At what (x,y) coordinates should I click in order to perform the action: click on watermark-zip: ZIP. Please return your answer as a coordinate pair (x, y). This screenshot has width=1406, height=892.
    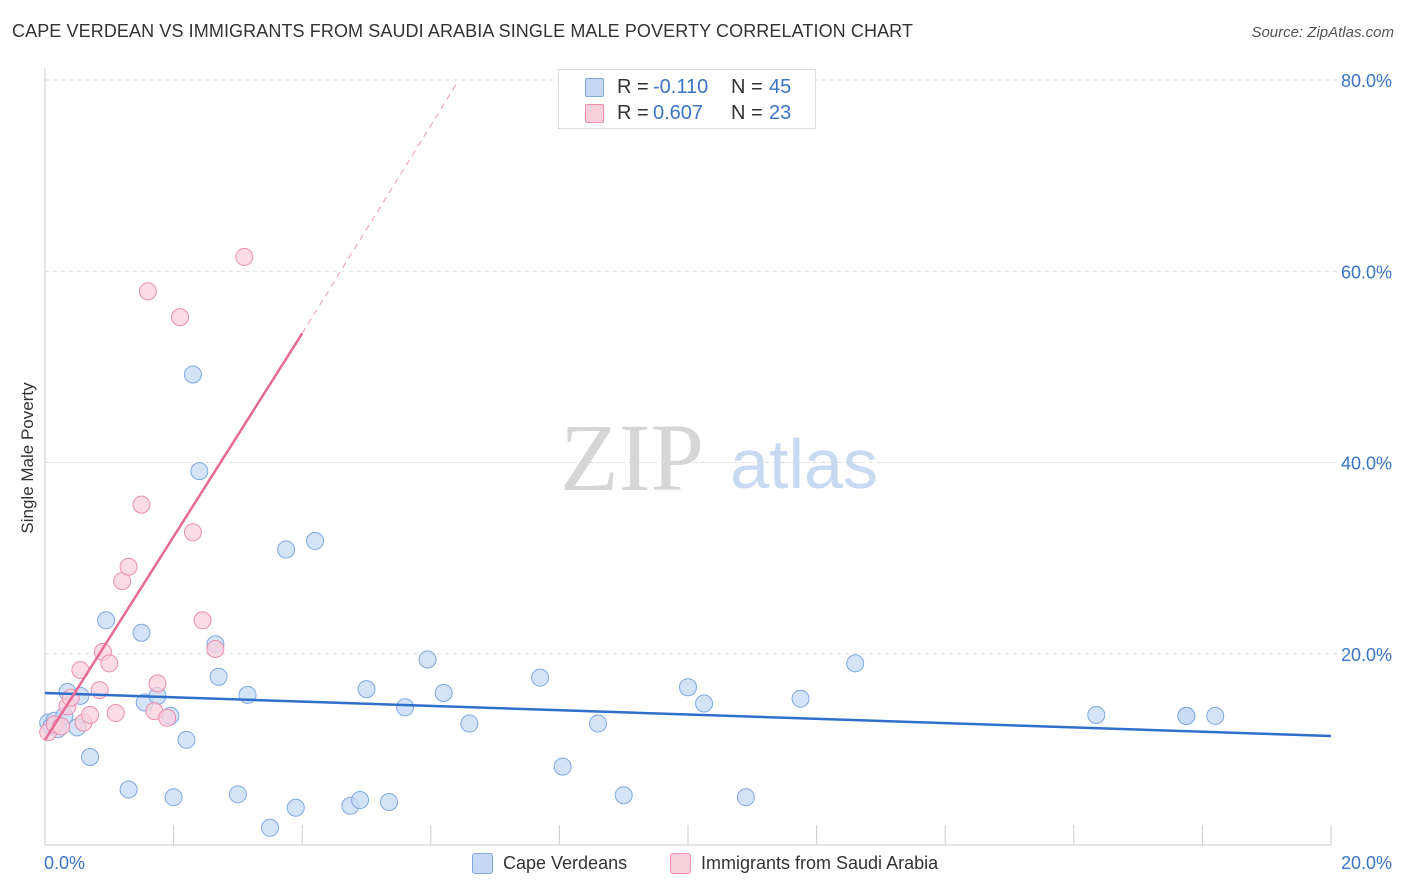
    Looking at the image, I should click on (632, 457).